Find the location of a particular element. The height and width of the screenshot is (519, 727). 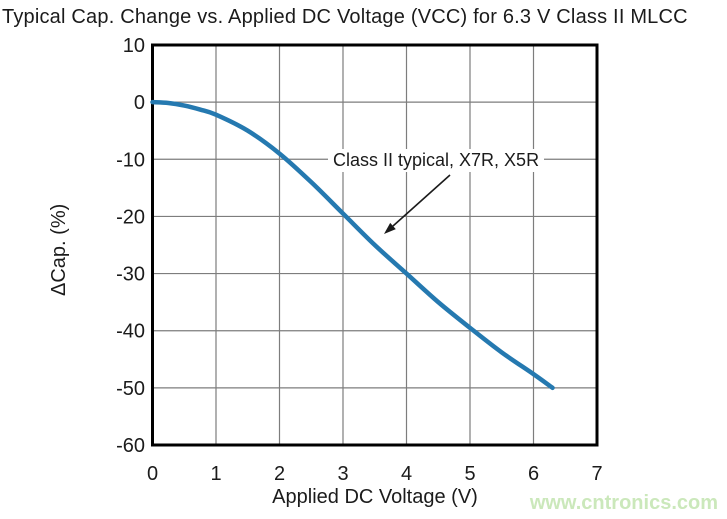

annotation-arrow-line is located at coordinates (421, 200).